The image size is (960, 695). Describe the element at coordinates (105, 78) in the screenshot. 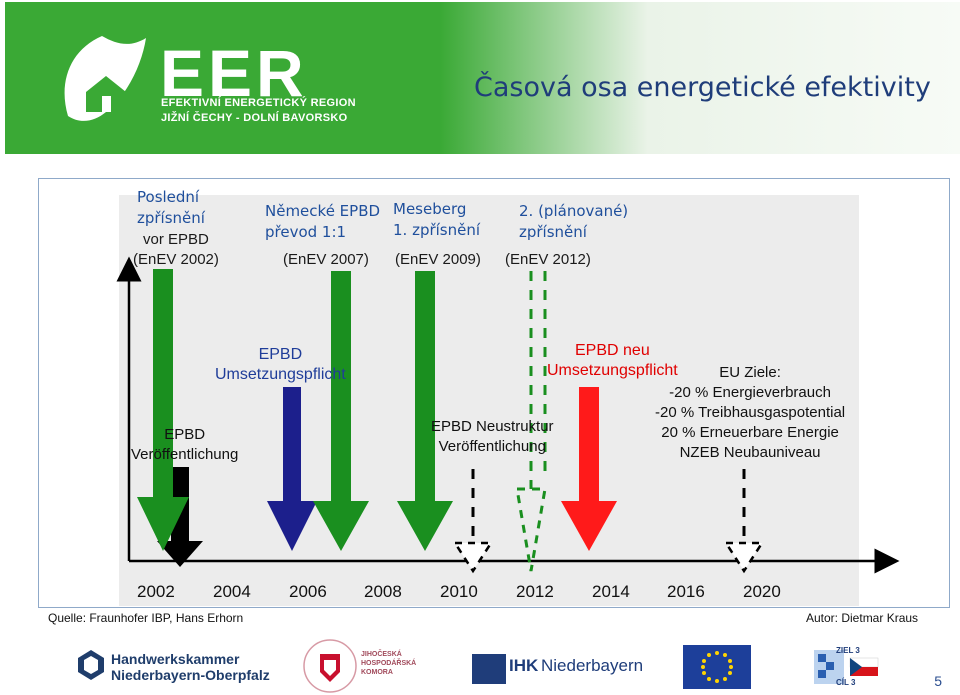

I see `leaf-house-logo-icon` at that location.